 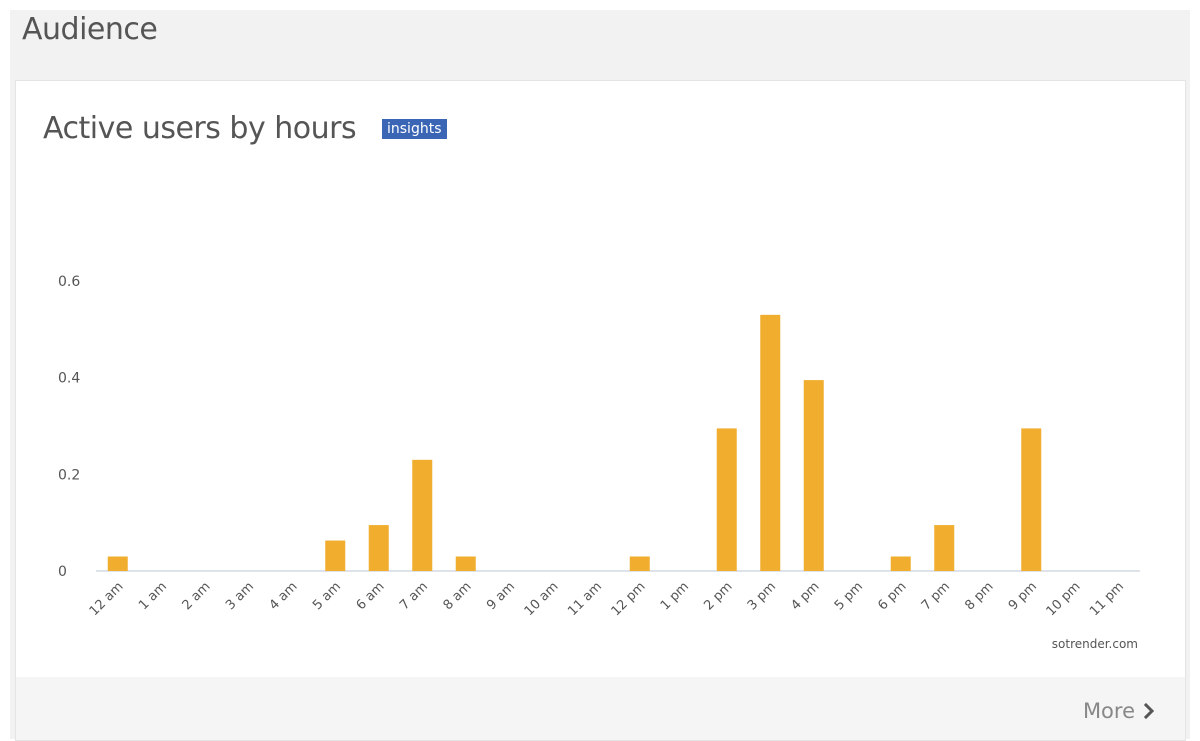 What do you see at coordinates (600, 708) in the screenshot?
I see `card-footer: More` at bounding box center [600, 708].